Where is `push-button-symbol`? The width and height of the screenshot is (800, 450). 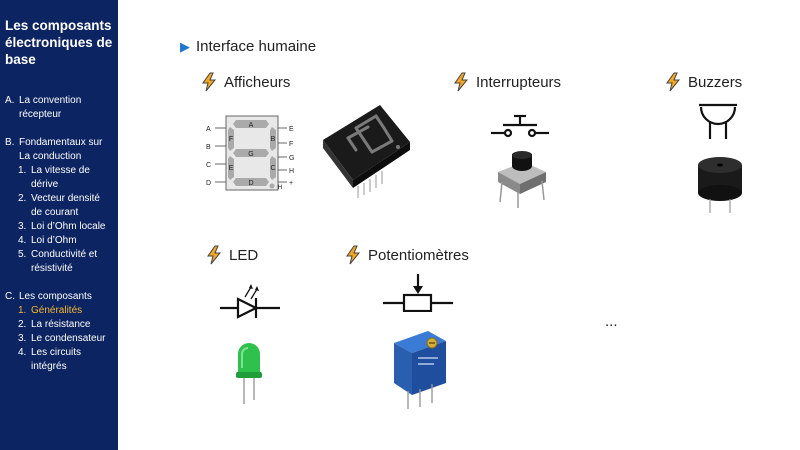 push-button-symbol is located at coordinates (520, 126).